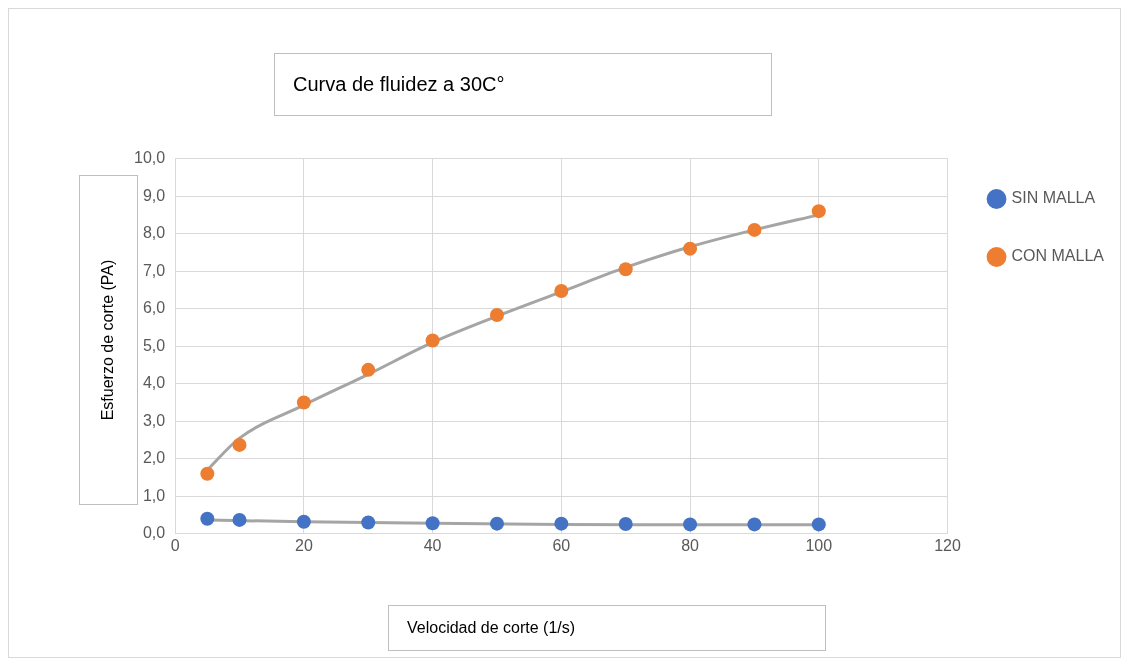 Image resolution: width=1127 pixels, height=664 pixels. I want to click on y-tick-label: 7,0, so click(154, 270).